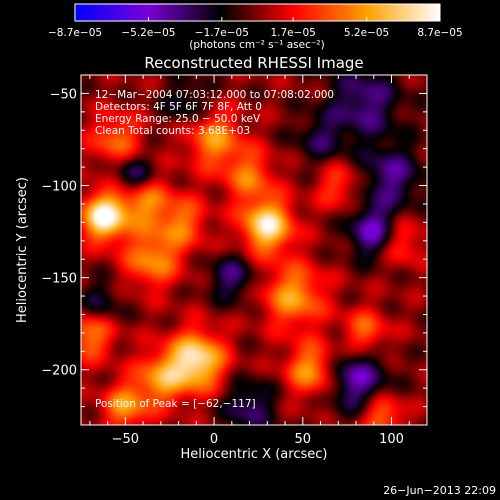 The width and height of the screenshot is (500, 500). What do you see at coordinates (63, 94) in the screenshot?
I see `y-tick-label: −50` at bounding box center [63, 94].